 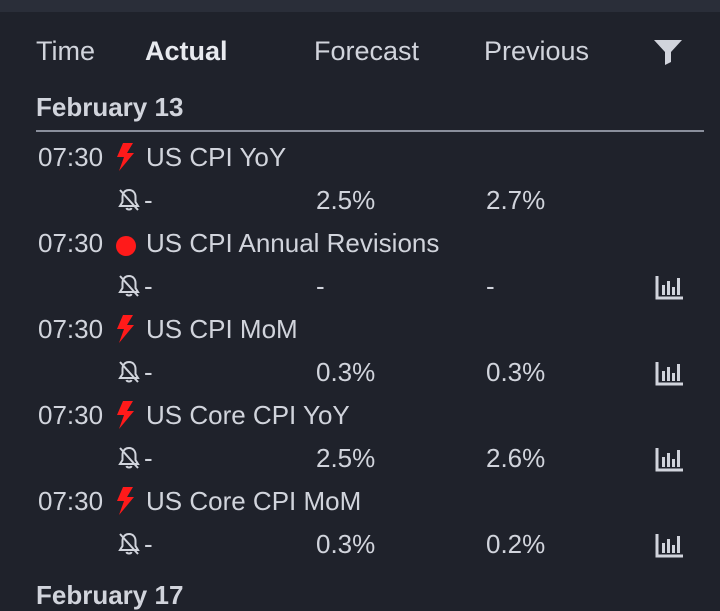 I want to click on event-previous: 2.7%, so click(x=516, y=200).